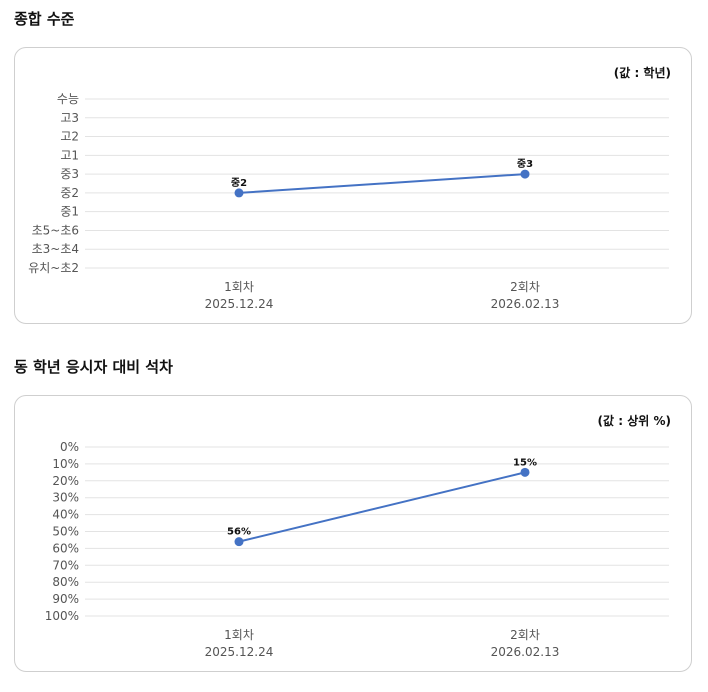 The image size is (708, 692). I want to click on y-tick-label: 초5~초6, so click(55, 230).